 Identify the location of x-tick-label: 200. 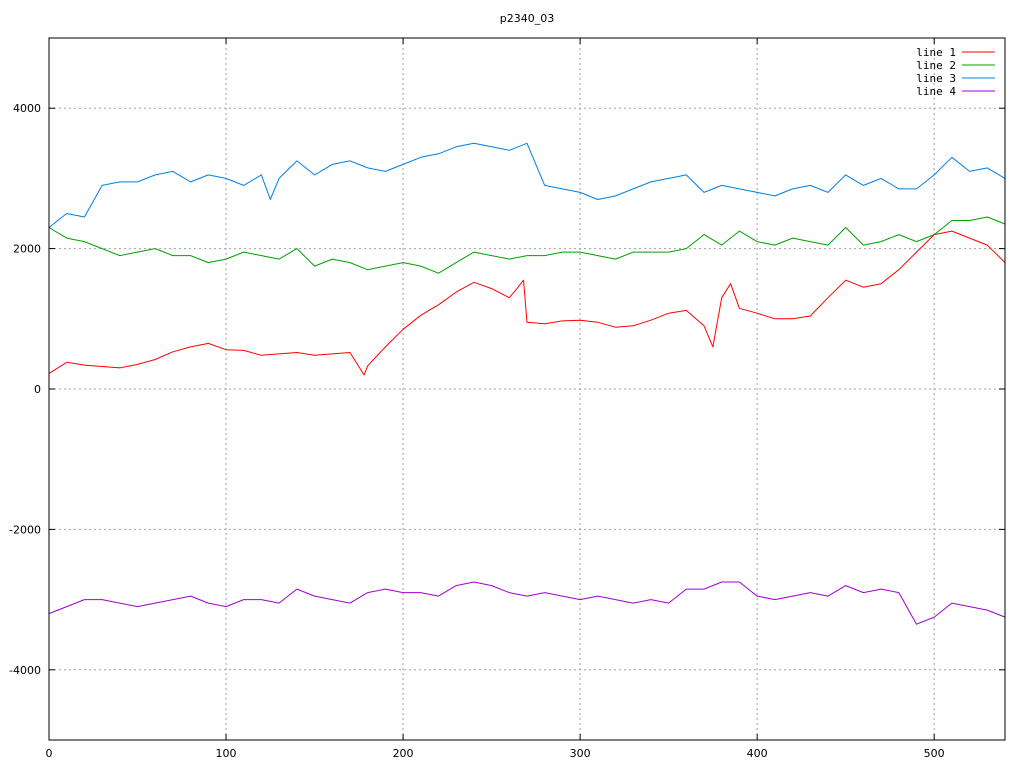
(403, 753).